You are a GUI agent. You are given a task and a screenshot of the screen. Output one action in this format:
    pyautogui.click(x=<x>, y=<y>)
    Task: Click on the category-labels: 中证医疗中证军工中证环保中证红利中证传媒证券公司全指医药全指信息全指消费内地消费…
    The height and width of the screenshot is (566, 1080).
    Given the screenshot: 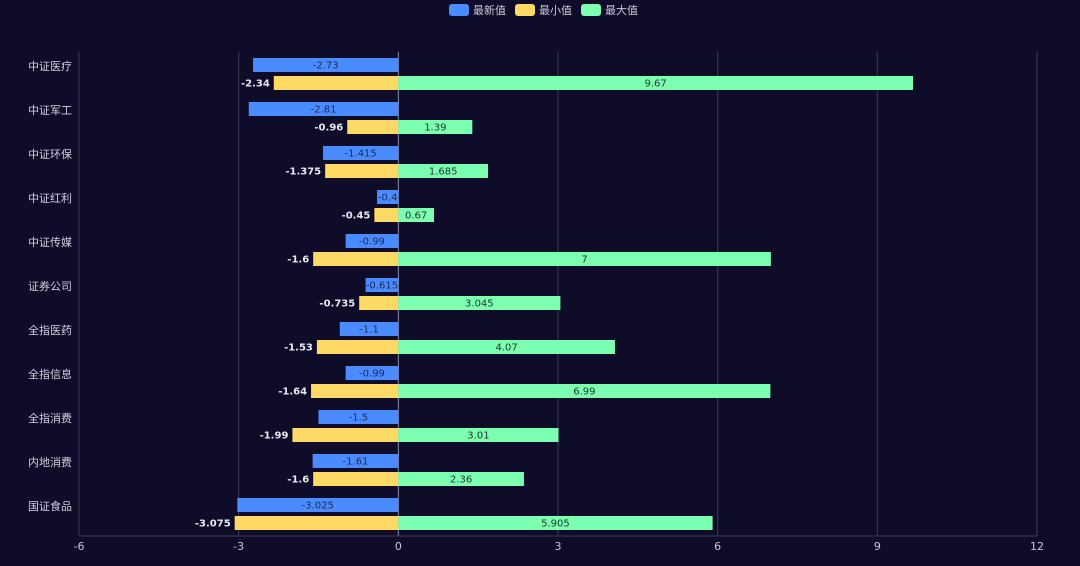 What is the action you would take?
    pyautogui.click(x=50, y=286)
    